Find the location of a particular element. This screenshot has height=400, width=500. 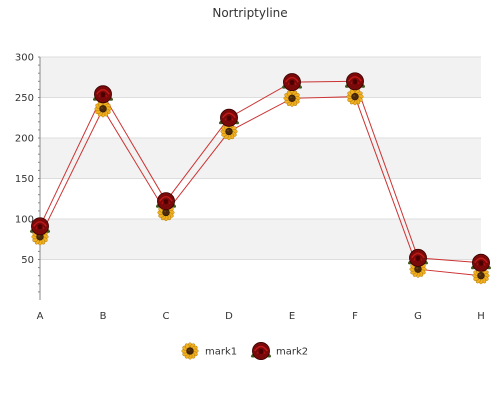

x-tick-label: H is located at coordinates (481, 316).